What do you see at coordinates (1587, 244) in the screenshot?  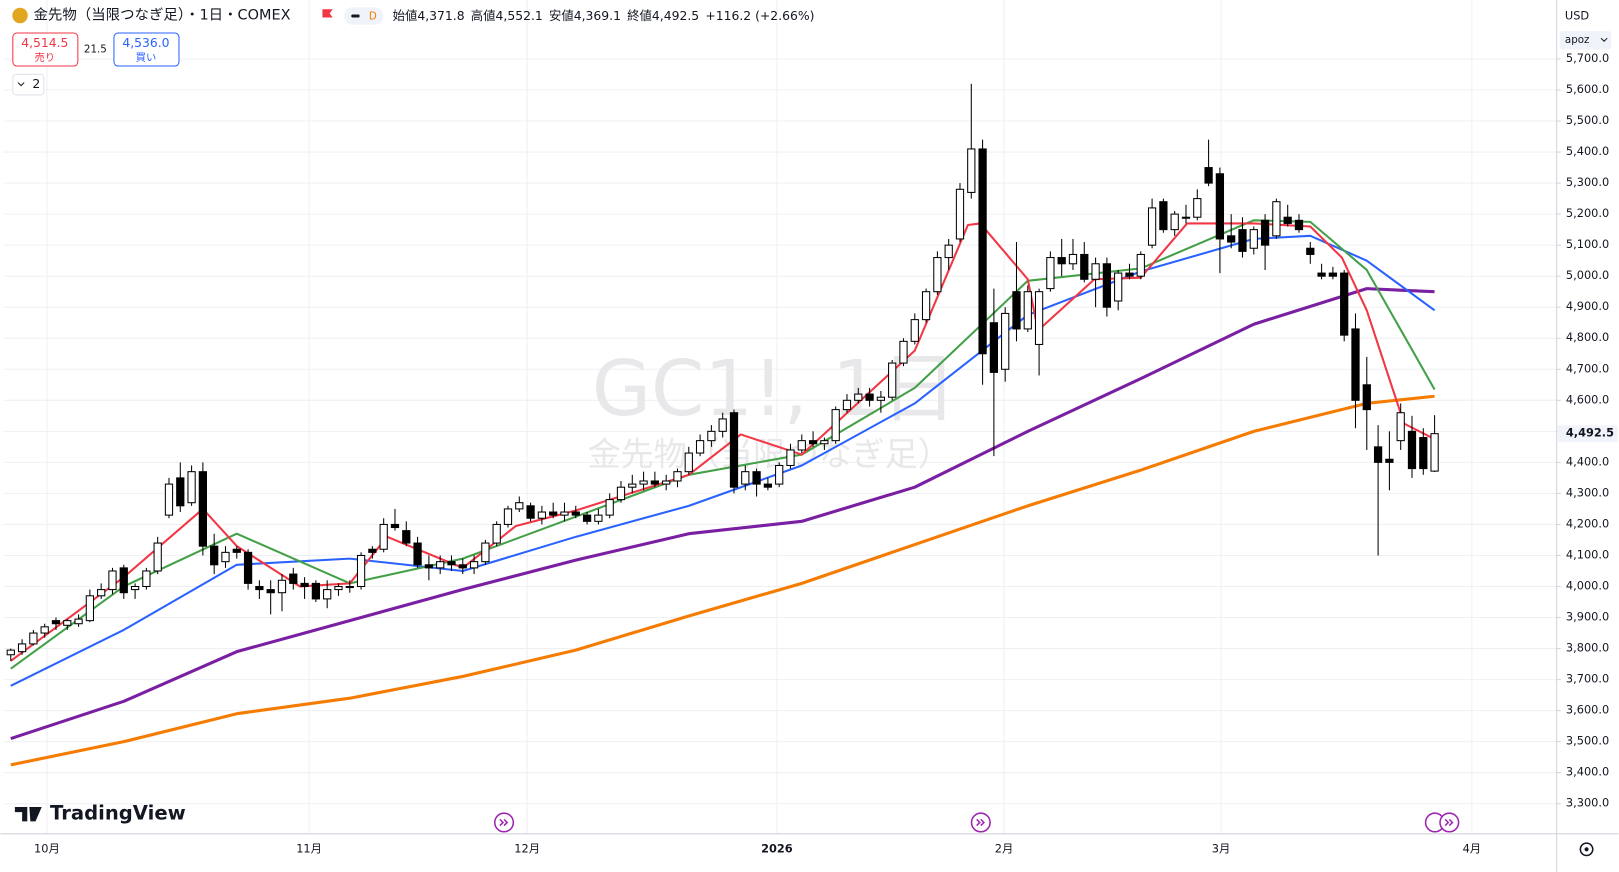 I see `y-tick-label: 5,100.0` at bounding box center [1587, 244].